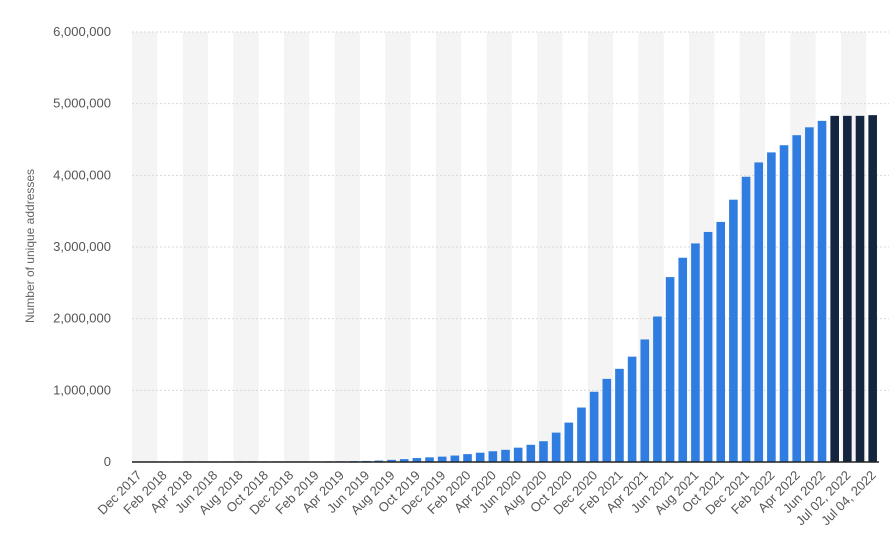 The height and width of the screenshot is (557, 893). Describe the element at coordinates (594, 426) in the screenshot. I see `bar-dec-2020` at that location.